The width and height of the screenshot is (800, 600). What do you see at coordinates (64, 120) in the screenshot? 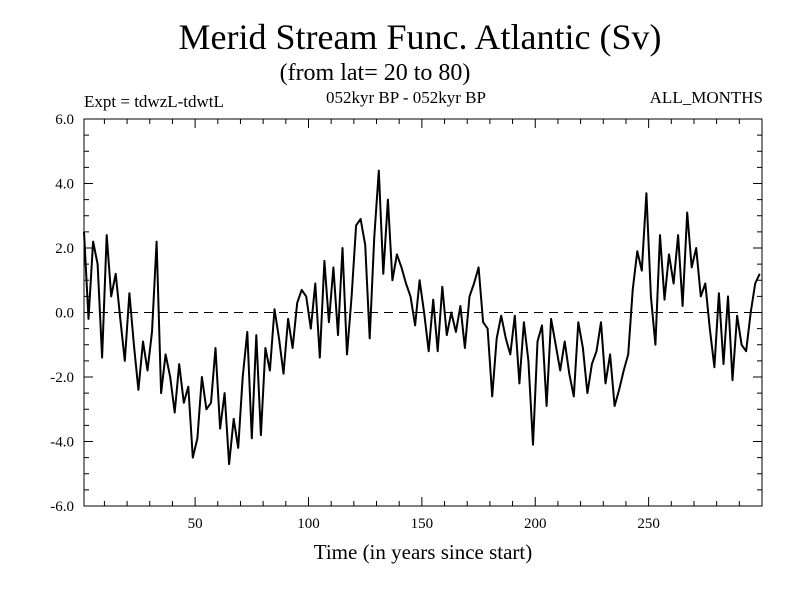
I see `y-tick-label: 6.0` at bounding box center [64, 120].